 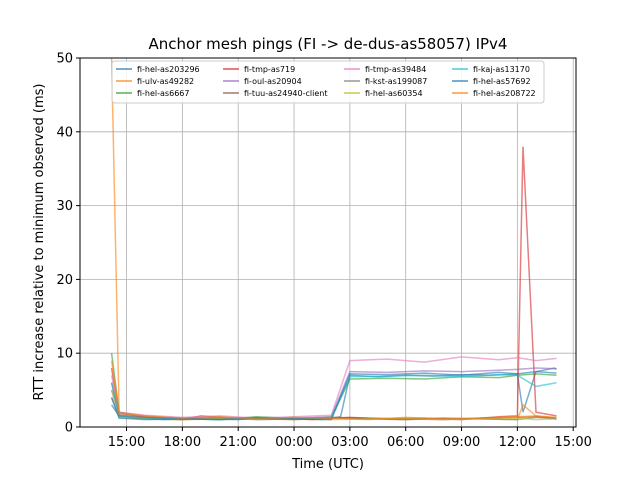 What do you see at coordinates (168, 69) in the screenshot?
I see `legend-label: fi-hel-as203296` at bounding box center [168, 69].